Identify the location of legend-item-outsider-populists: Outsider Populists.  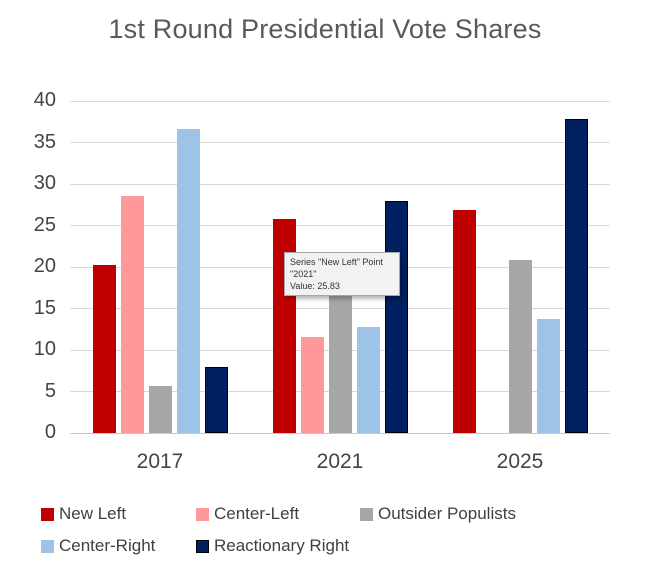
(438, 513).